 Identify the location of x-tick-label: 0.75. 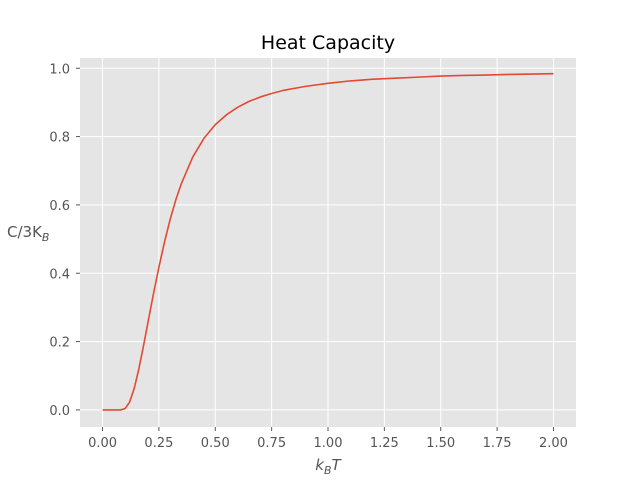
(271, 443).